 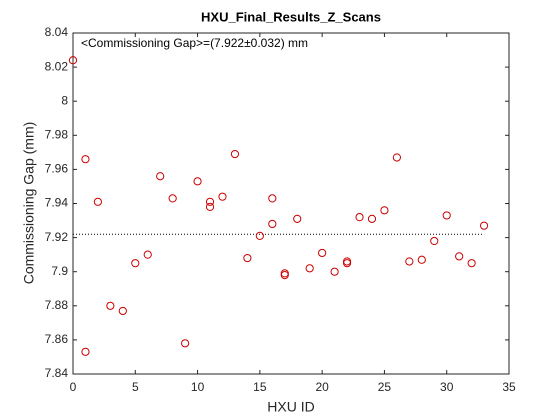 What do you see at coordinates (29, 203) in the screenshot?
I see `y-axis-label: Commissioning Gap (mm)` at bounding box center [29, 203].